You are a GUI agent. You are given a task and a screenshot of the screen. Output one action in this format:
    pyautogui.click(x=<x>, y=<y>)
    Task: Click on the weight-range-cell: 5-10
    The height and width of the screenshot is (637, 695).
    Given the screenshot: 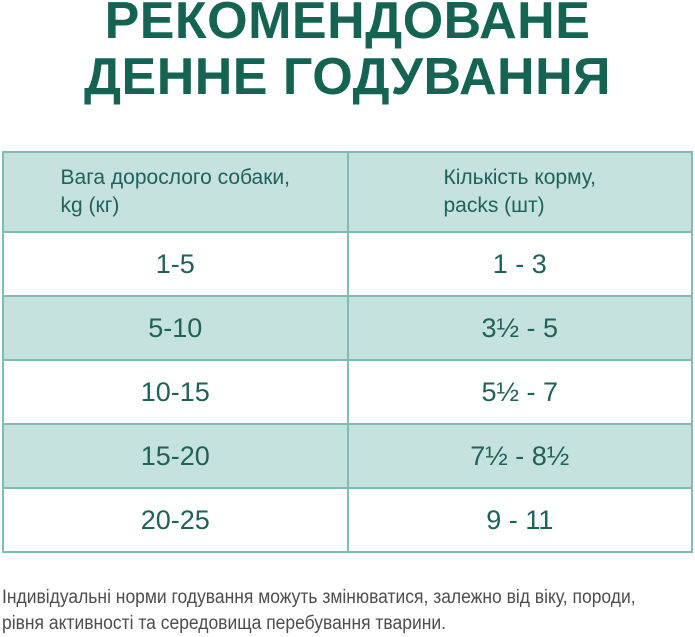 What is the action you would take?
    pyautogui.click(x=175, y=328)
    